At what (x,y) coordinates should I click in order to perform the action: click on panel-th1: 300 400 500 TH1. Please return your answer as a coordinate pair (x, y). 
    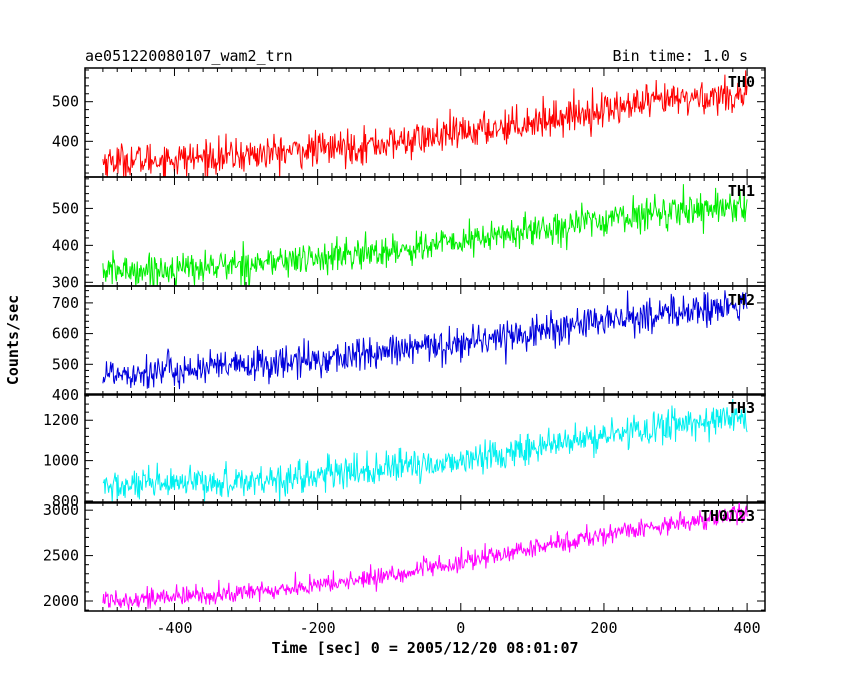
    Looking at the image, I should click on (409, 233).